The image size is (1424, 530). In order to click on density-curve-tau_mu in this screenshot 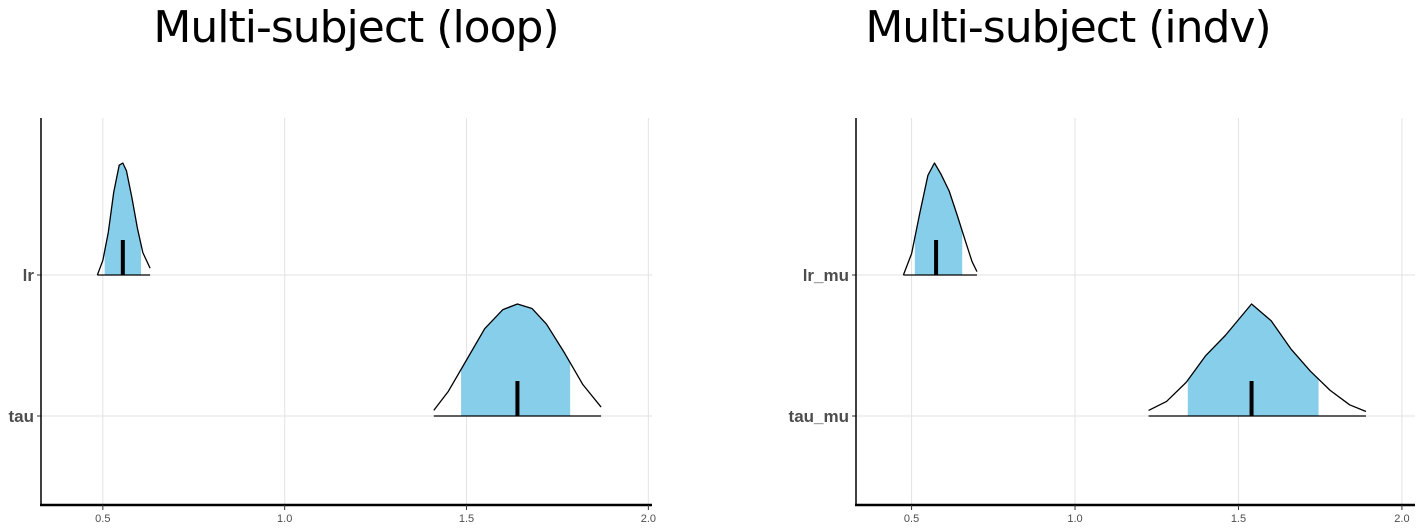, I will do `click(1257, 358)`.